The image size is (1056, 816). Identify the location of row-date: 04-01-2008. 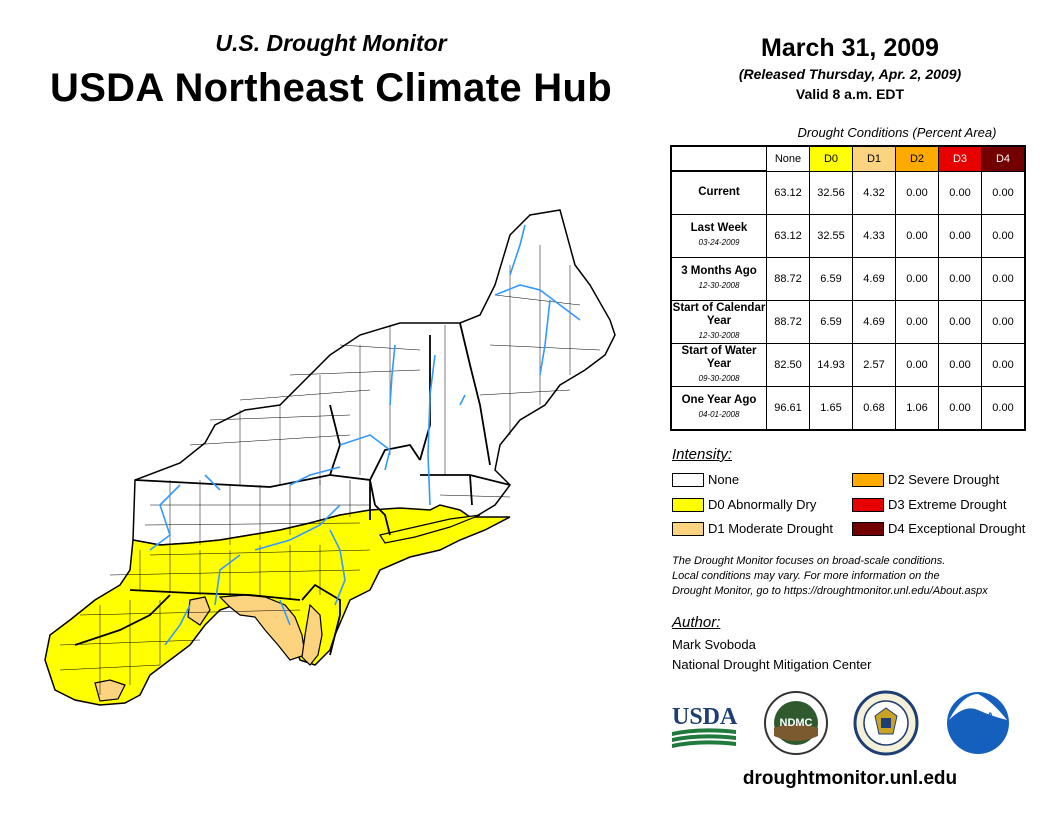
(719, 414).